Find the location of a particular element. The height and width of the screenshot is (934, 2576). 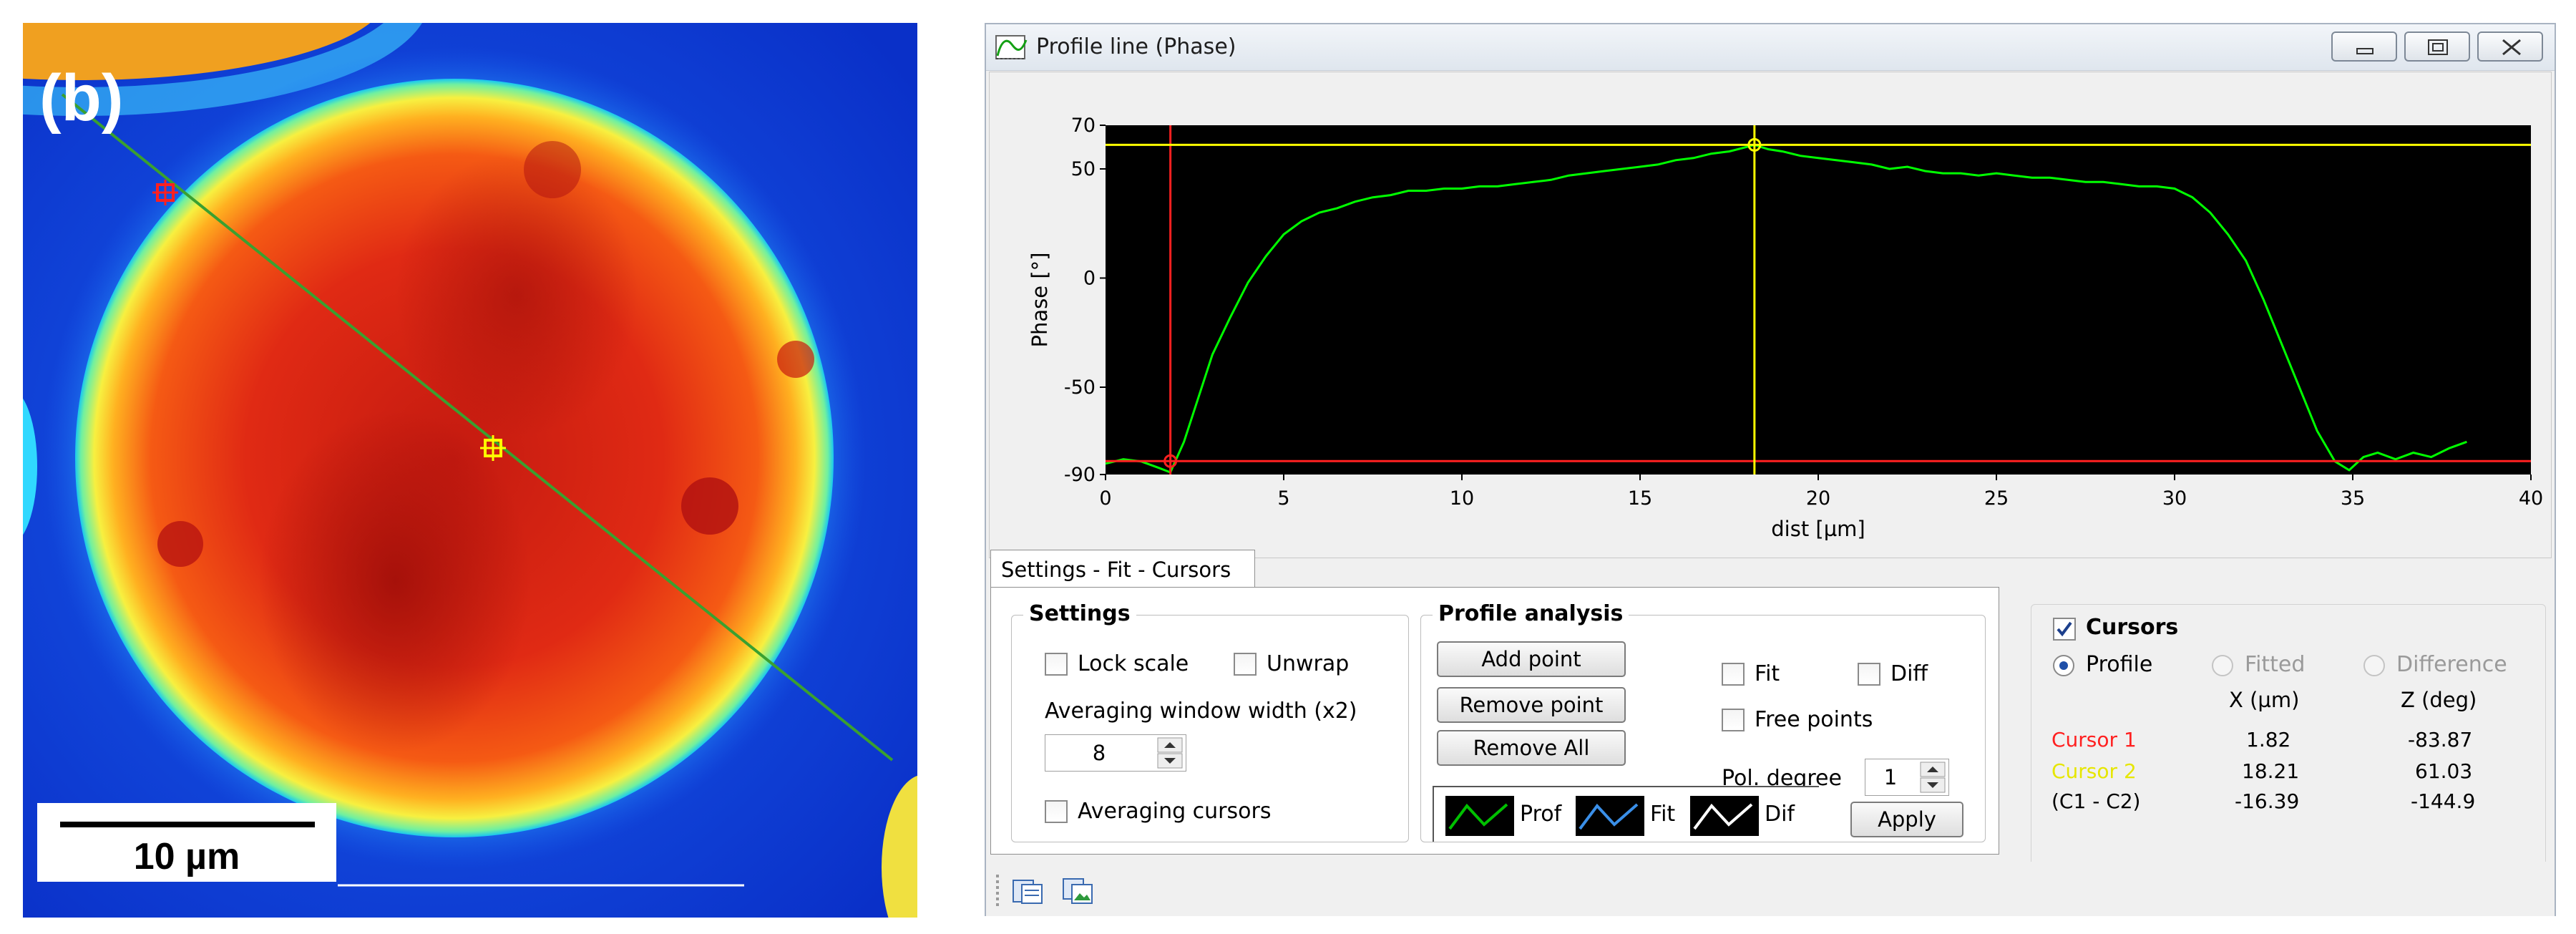

y-tick-label: -50 is located at coordinates (1080, 387).